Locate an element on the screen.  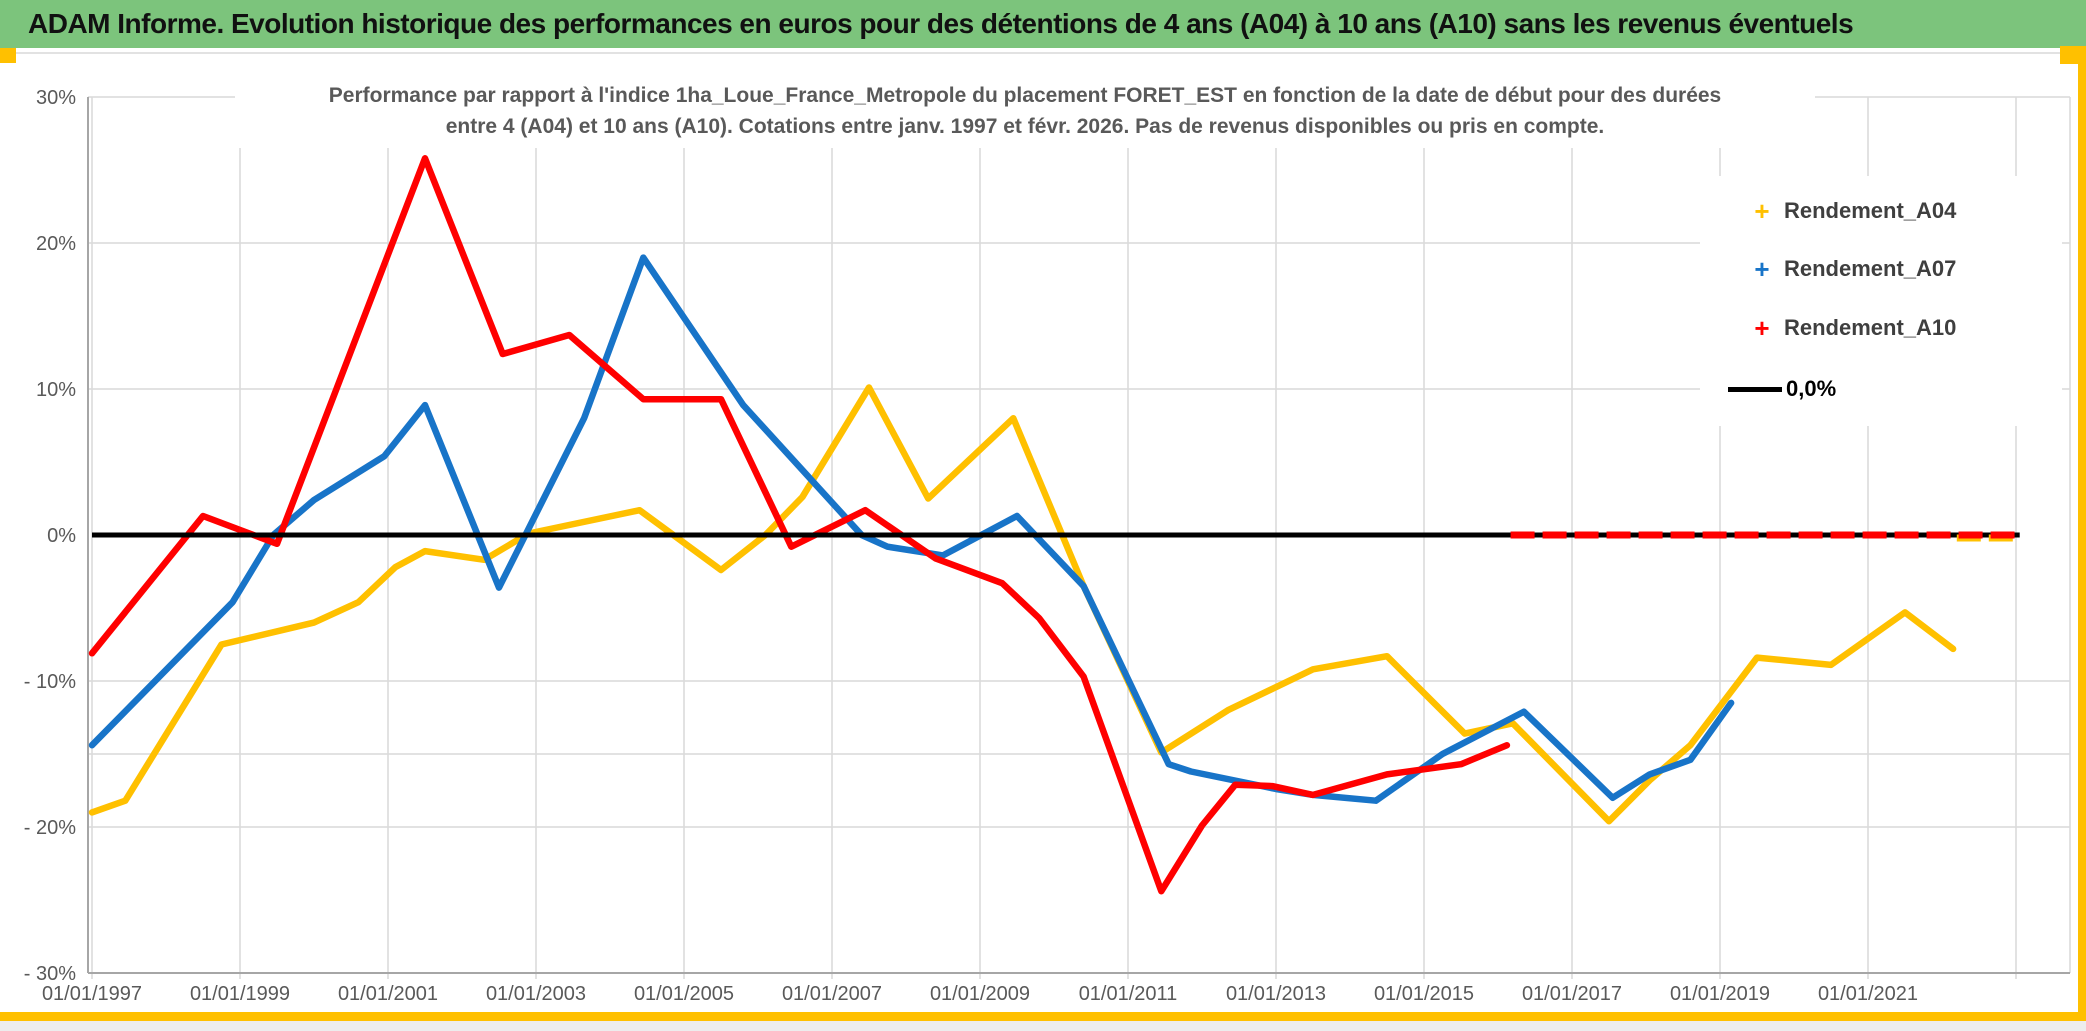
header-underline is located at coordinates (1043, 53).